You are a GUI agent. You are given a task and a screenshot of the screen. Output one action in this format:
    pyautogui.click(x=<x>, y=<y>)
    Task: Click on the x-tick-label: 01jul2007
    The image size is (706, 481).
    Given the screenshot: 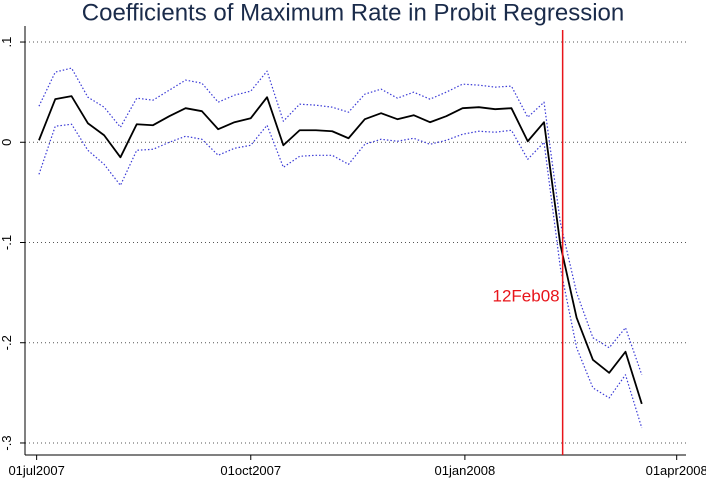 What is the action you would take?
    pyautogui.click(x=36, y=470)
    